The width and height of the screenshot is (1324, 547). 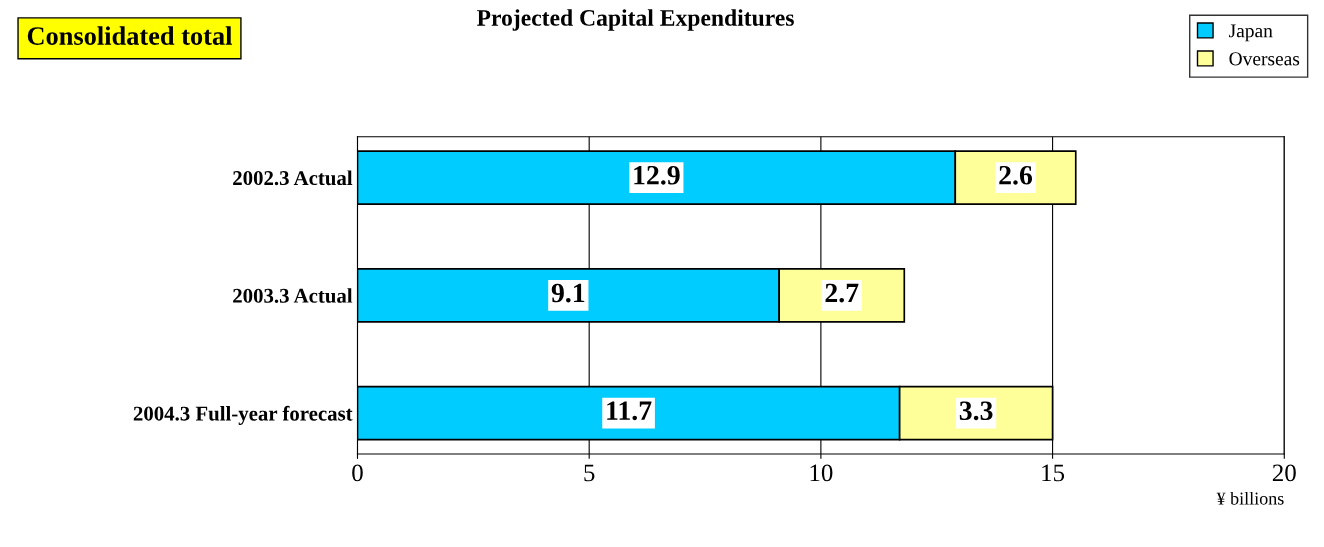 What do you see at coordinates (589, 473) in the screenshot?
I see `x-tick-label: 5` at bounding box center [589, 473].